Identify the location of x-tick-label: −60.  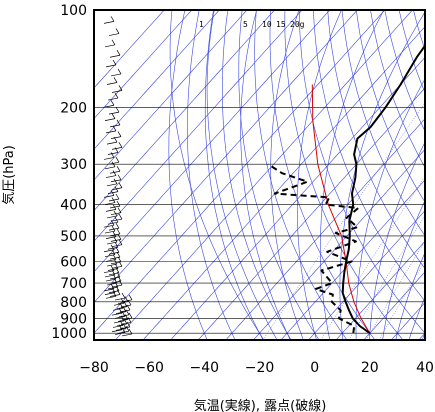
(149, 368).